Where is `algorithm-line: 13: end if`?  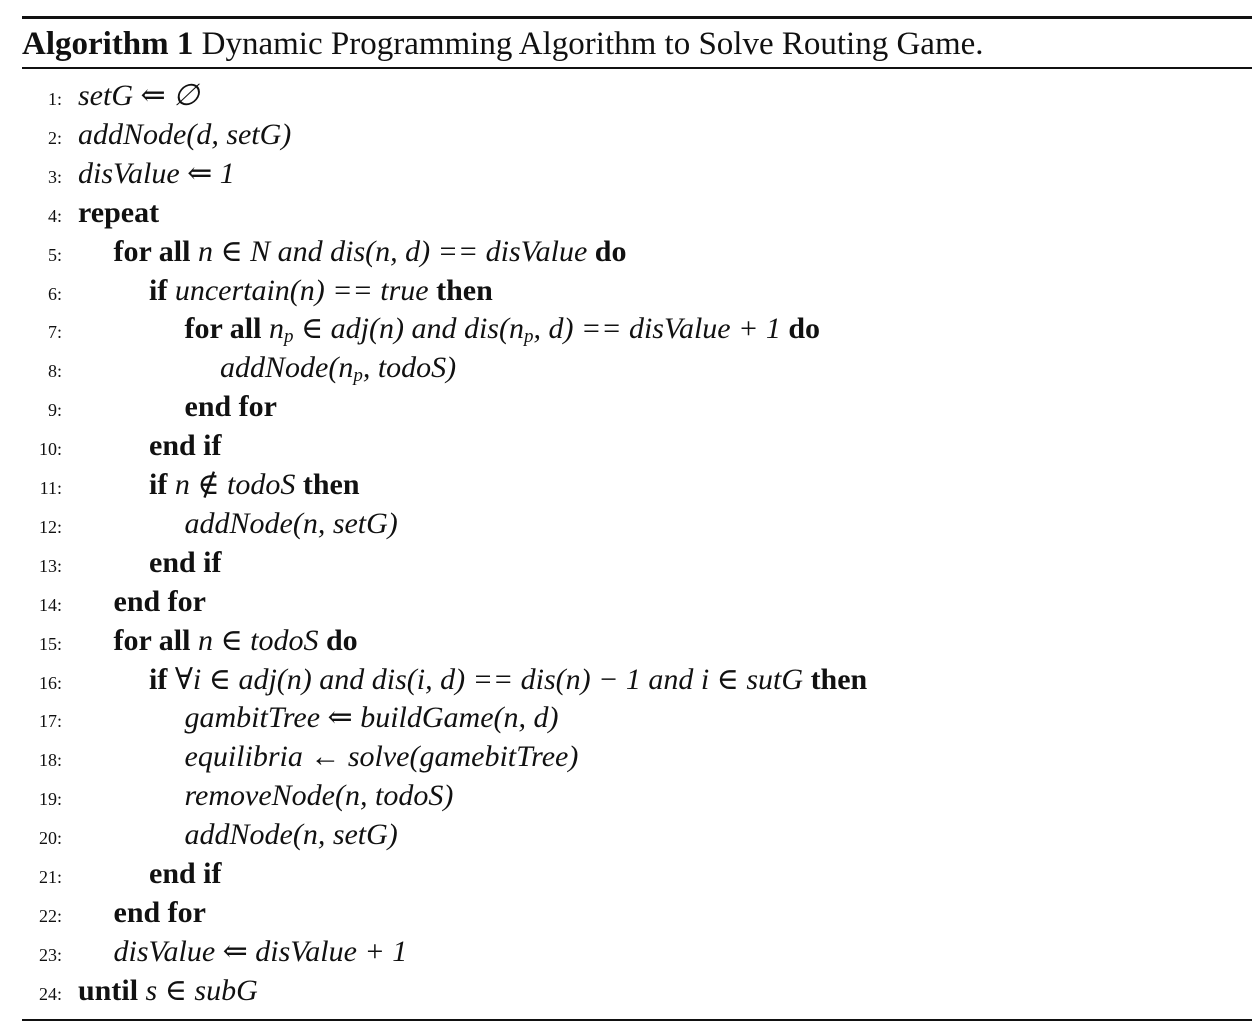 algorithm-line: 13: end if is located at coordinates (637, 562).